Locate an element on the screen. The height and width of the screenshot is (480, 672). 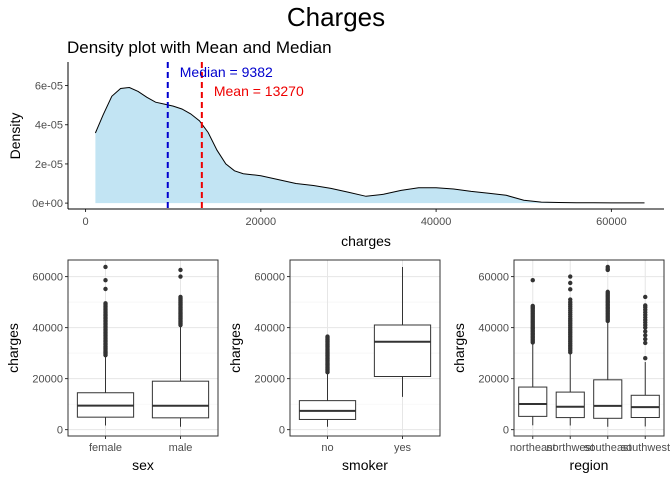
mean-label: Mean = 13270 is located at coordinates (259, 91).